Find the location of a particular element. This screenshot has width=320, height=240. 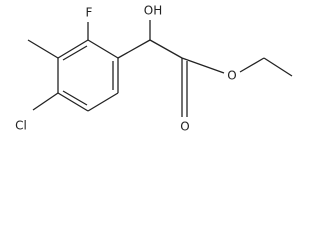

atom-label: F is located at coordinates (89, 13).